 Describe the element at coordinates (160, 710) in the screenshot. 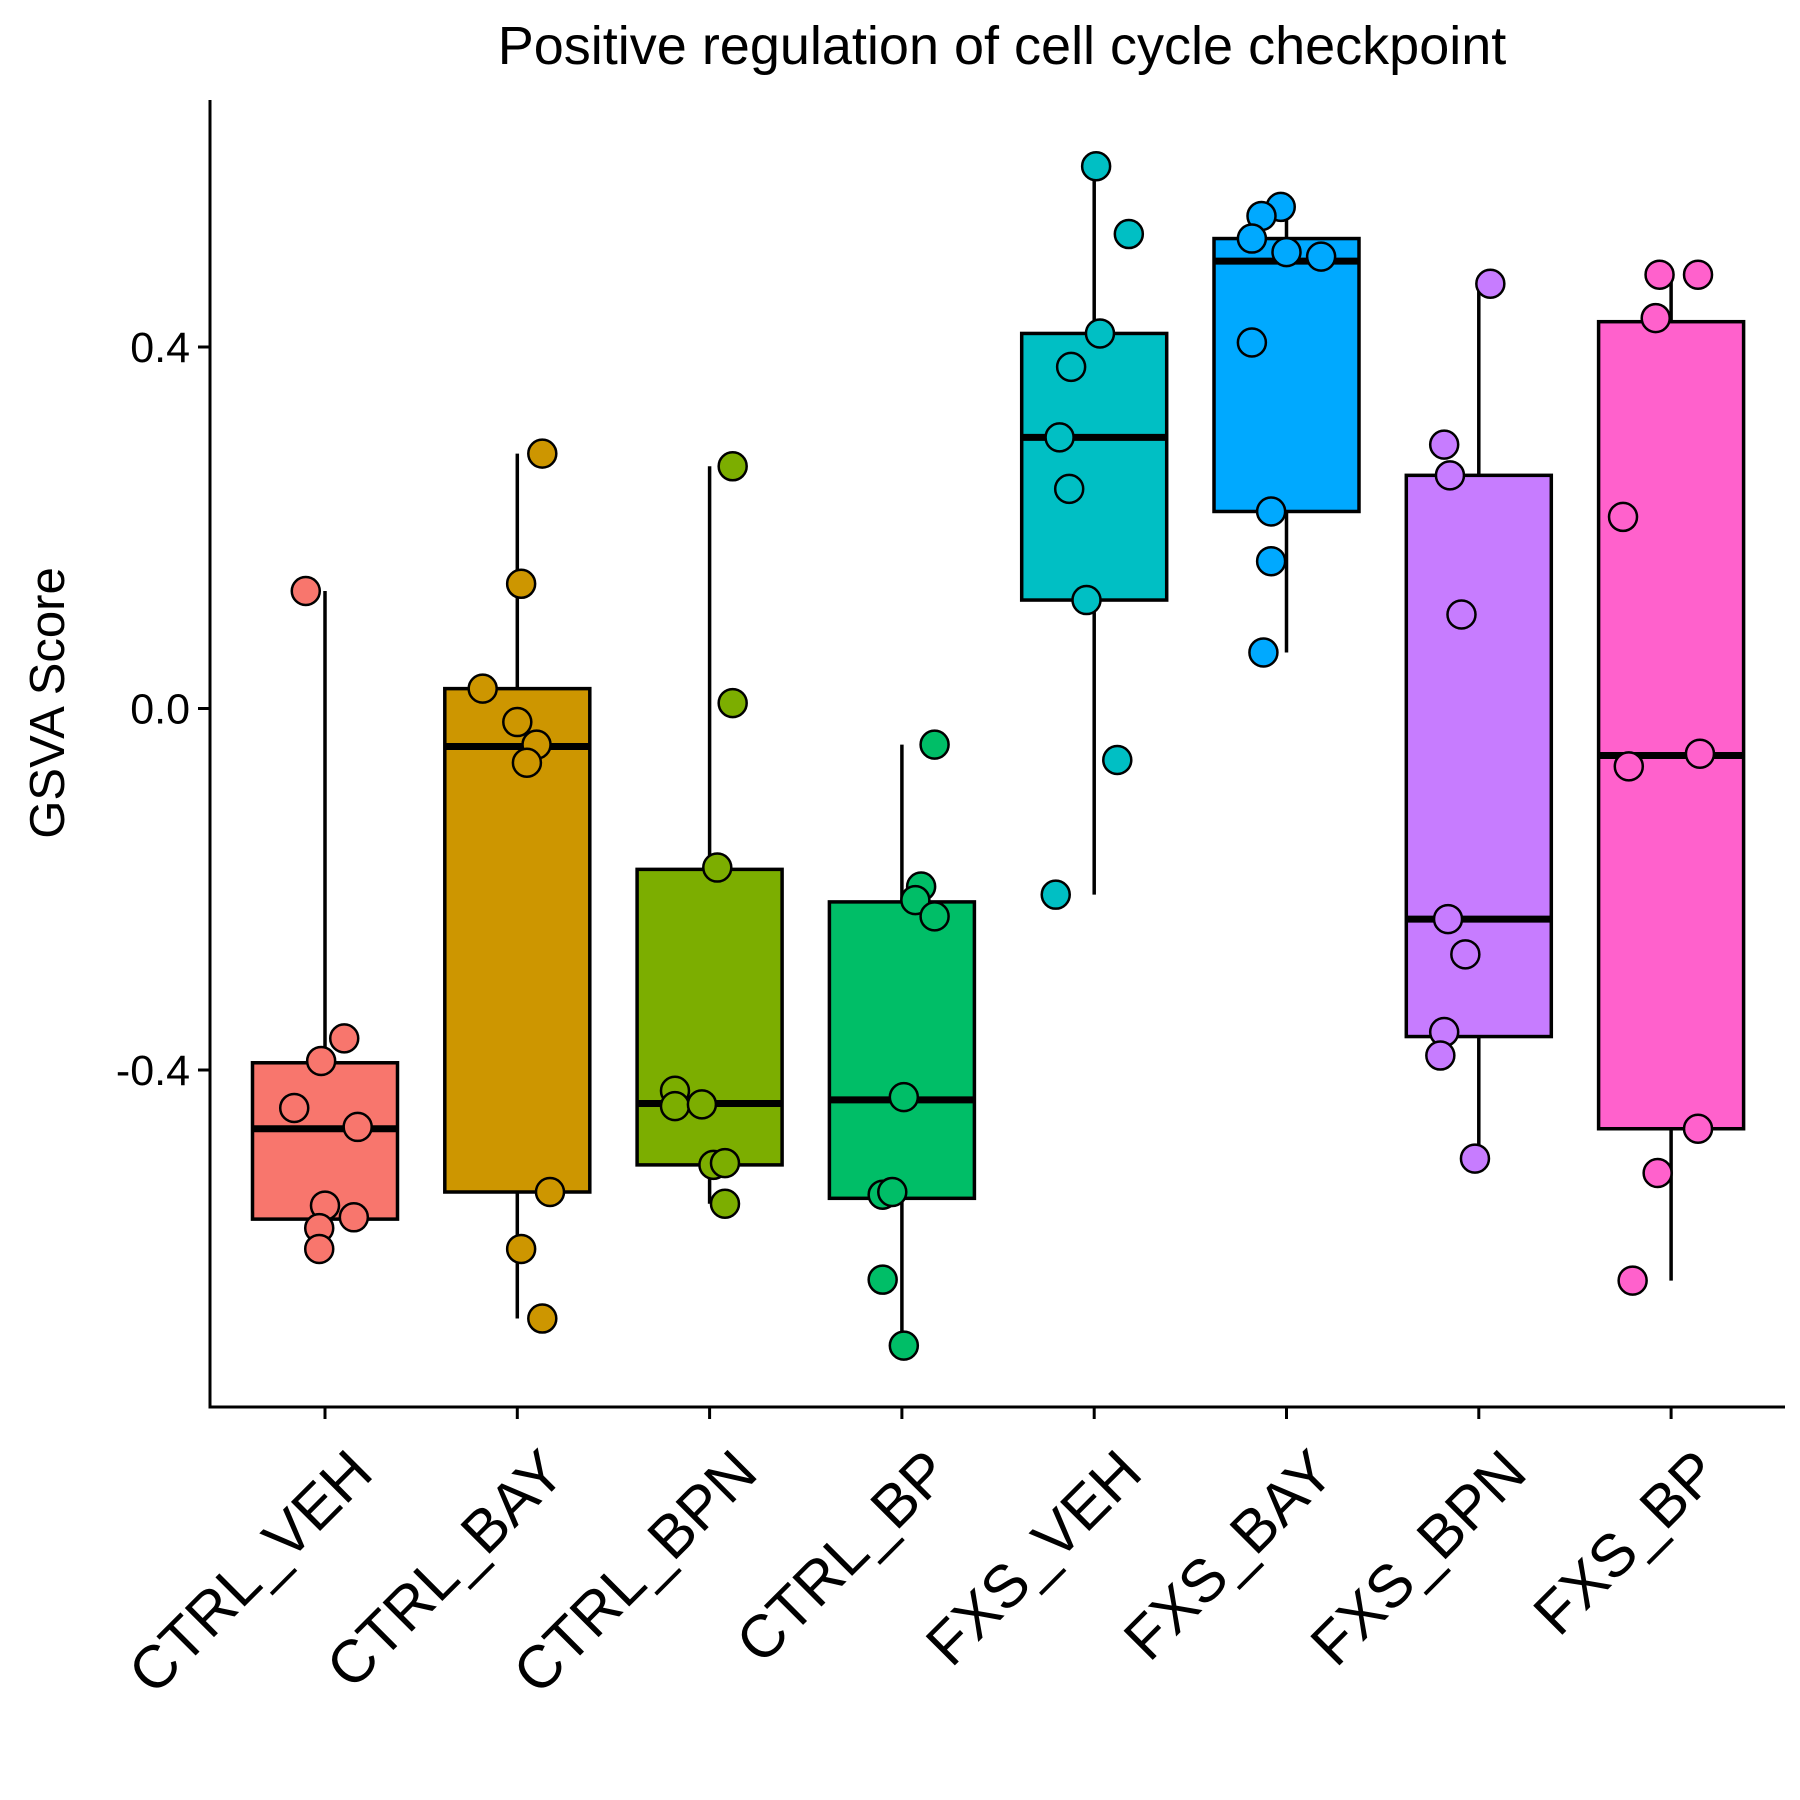

I see `y-tick-label: 0.0` at that location.